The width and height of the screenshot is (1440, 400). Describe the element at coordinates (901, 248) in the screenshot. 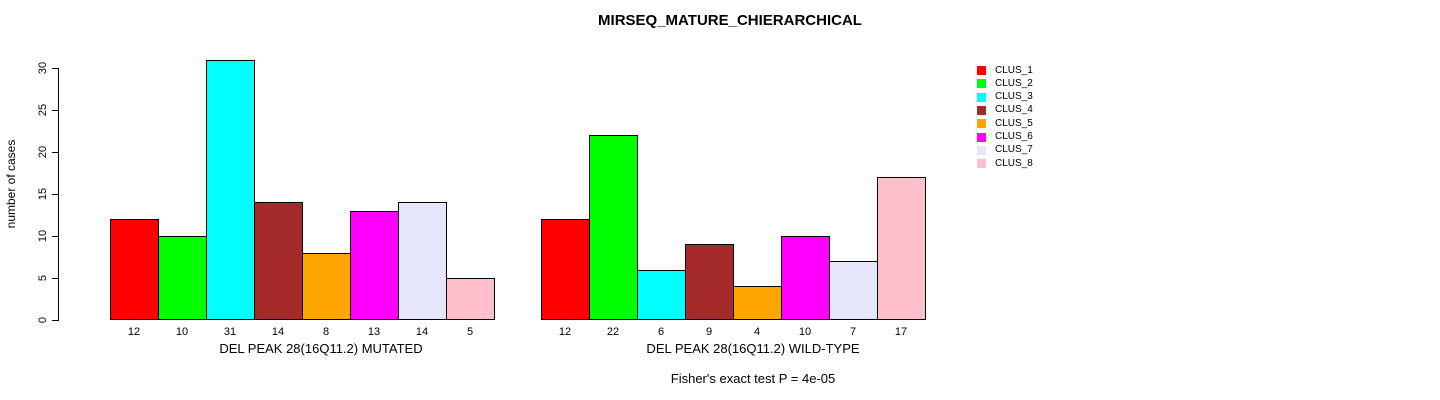

I see `bar-clus_8-wildtype` at that location.